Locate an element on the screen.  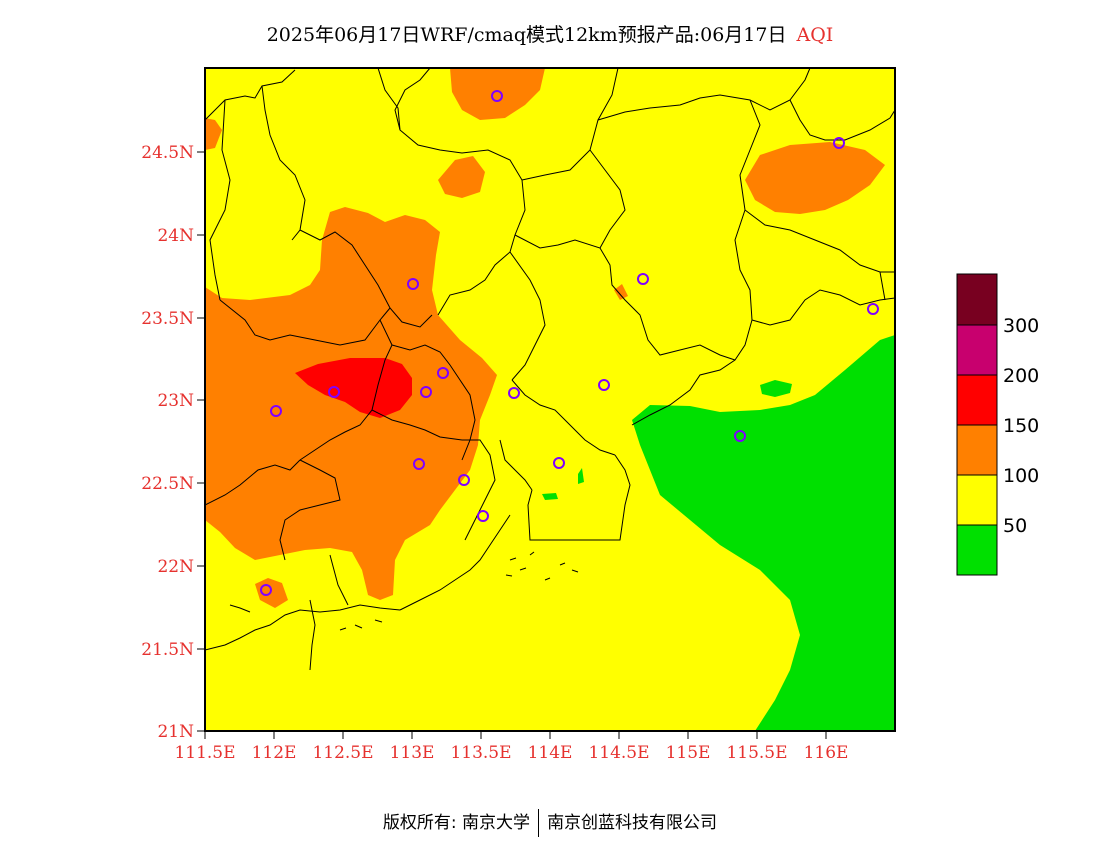
copyright-company: 南京创蓝科技有限公司 is located at coordinates (632, 823).